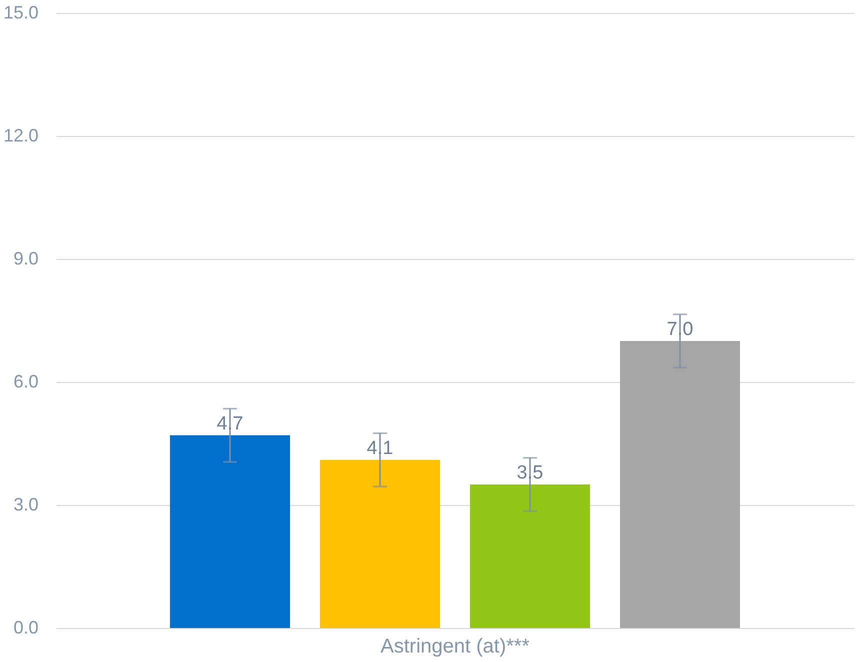 This screenshot has width=856, height=662. Describe the element at coordinates (20, 136) in the screenshot. I see `y-tick-label: 12.0` at that location.